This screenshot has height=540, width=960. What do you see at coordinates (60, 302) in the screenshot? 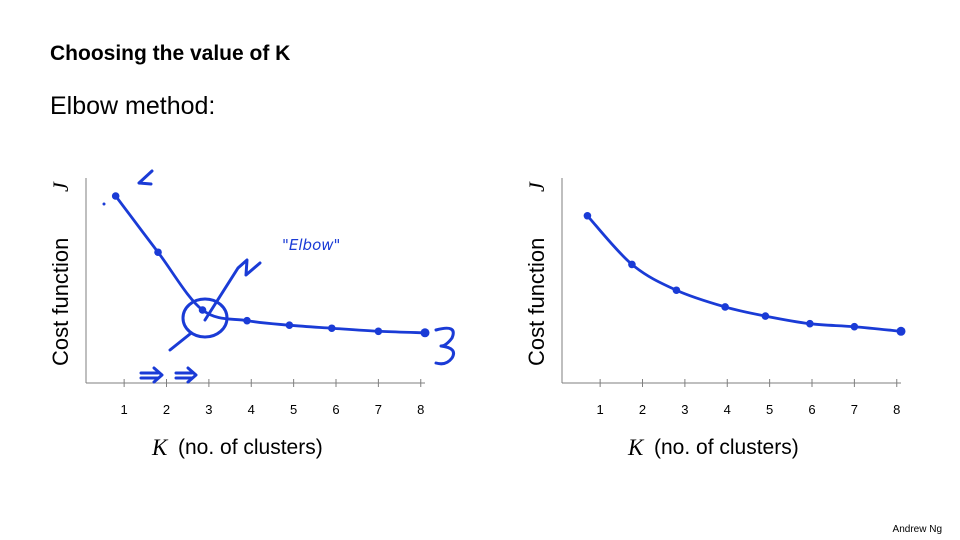
I see `y-axis-label-left: Cost function` at bounding box center [60, 302].